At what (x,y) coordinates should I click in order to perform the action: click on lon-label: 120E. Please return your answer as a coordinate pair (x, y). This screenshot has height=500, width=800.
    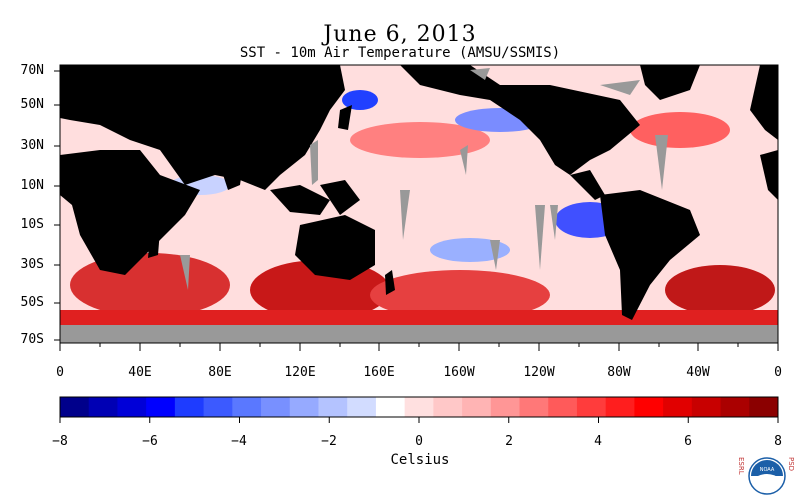
    Looking at the image, I should click on (300, 372).